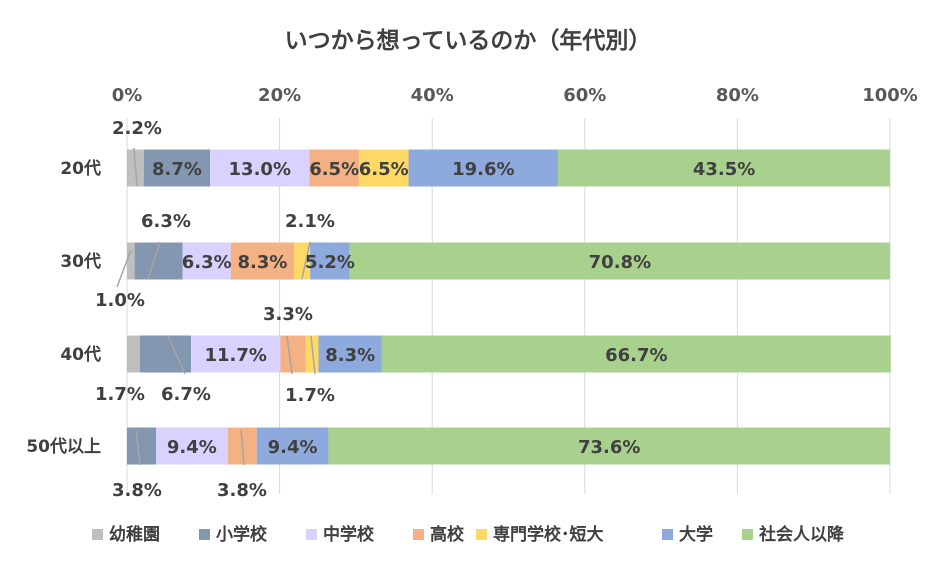 Image resolution: width=946 pixels, height=571 pixels. I want to click on data-label: 11.7%, so click(236, 355).